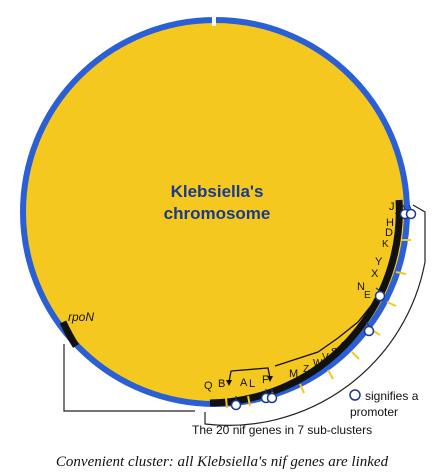  Describe the element at coordinates (355, 395) in the screenshot. I see `promoter-legend-icon` at that location.